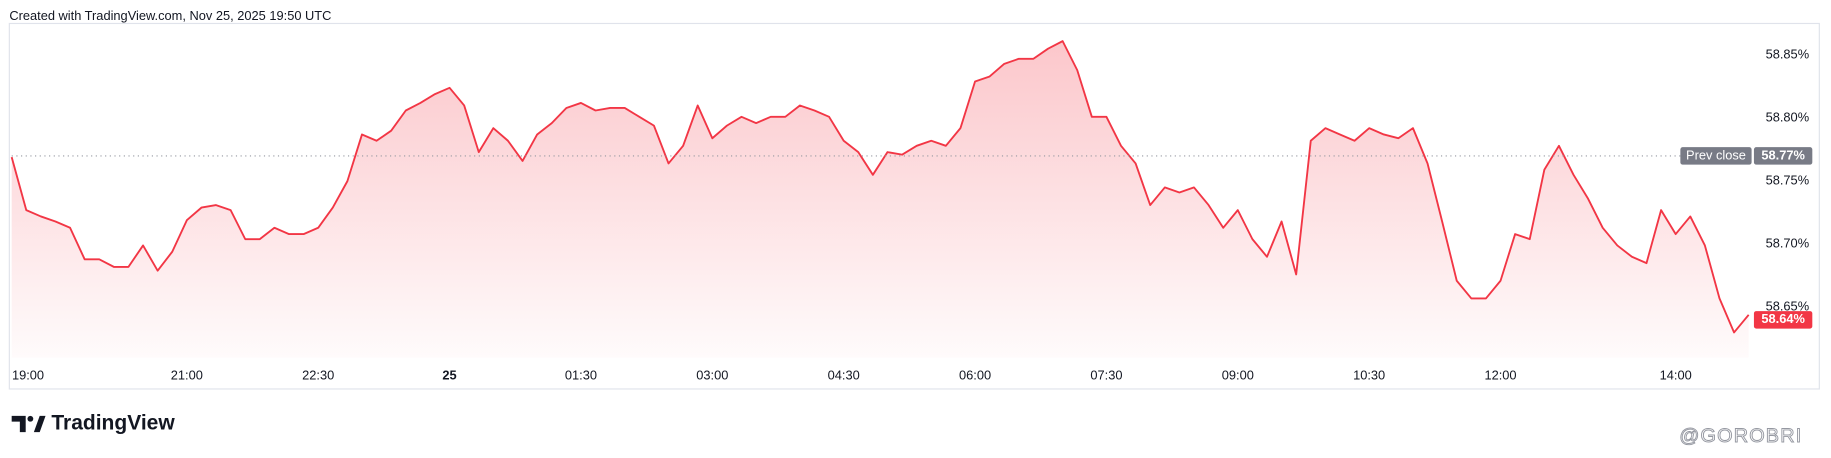 The height and width of the screenshot is (458, 1831). Describe the element at coordinates (1676, 375) in the screenshot. I see `x-tick-label: 14:00` at that location.